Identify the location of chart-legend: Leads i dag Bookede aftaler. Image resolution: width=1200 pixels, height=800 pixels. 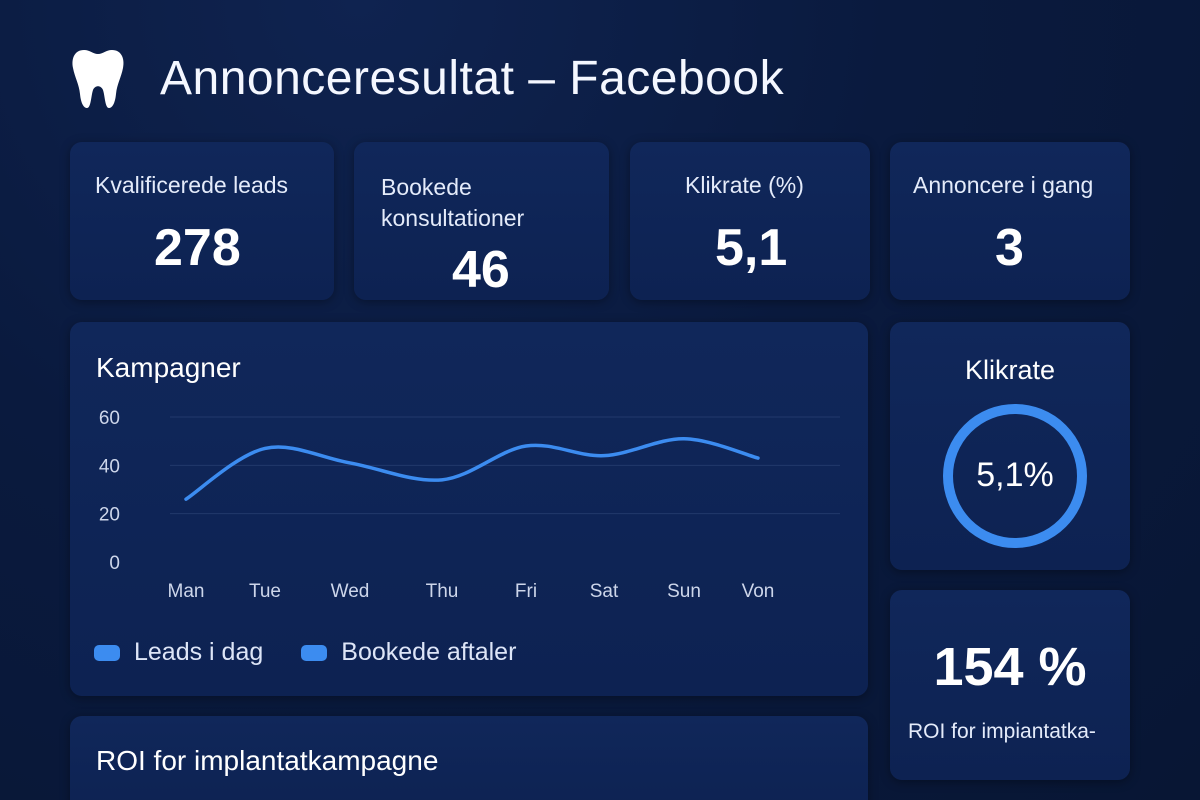
(324, 652).